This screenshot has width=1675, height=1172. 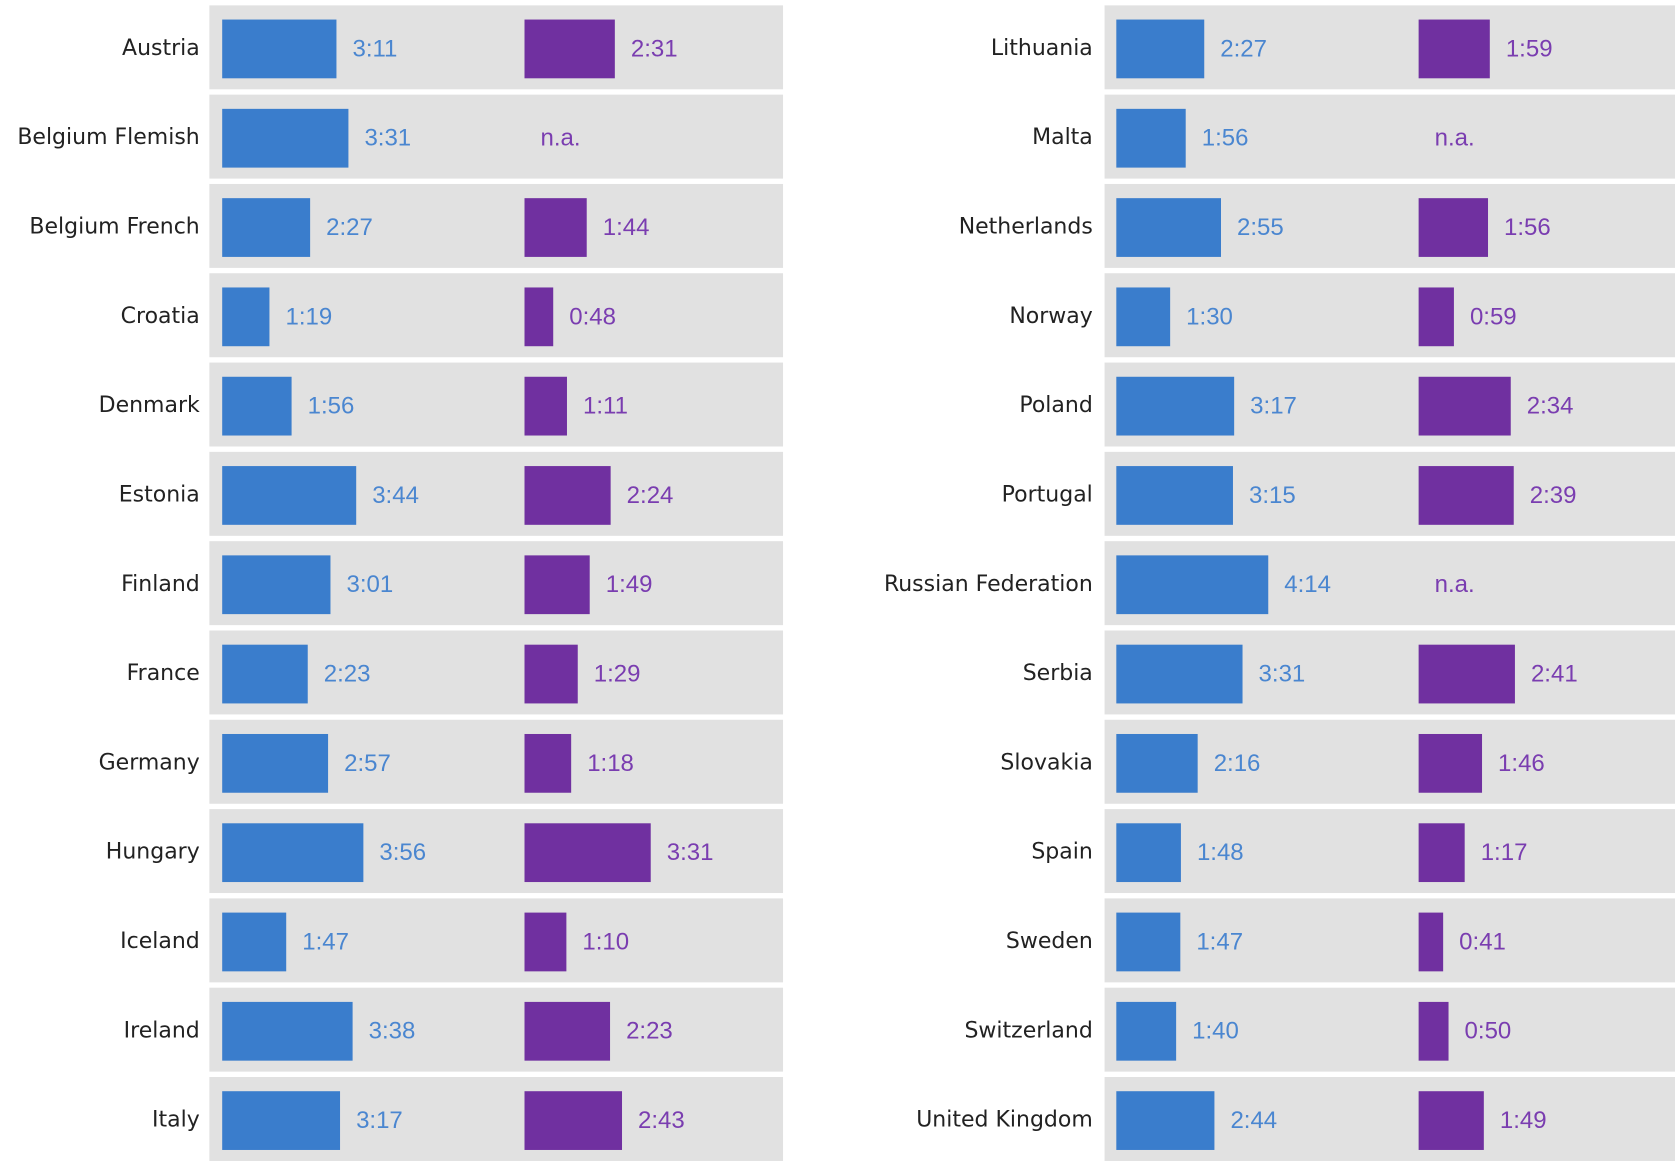 I want to click on category-label: Estonia, so click(x=159, y=494).